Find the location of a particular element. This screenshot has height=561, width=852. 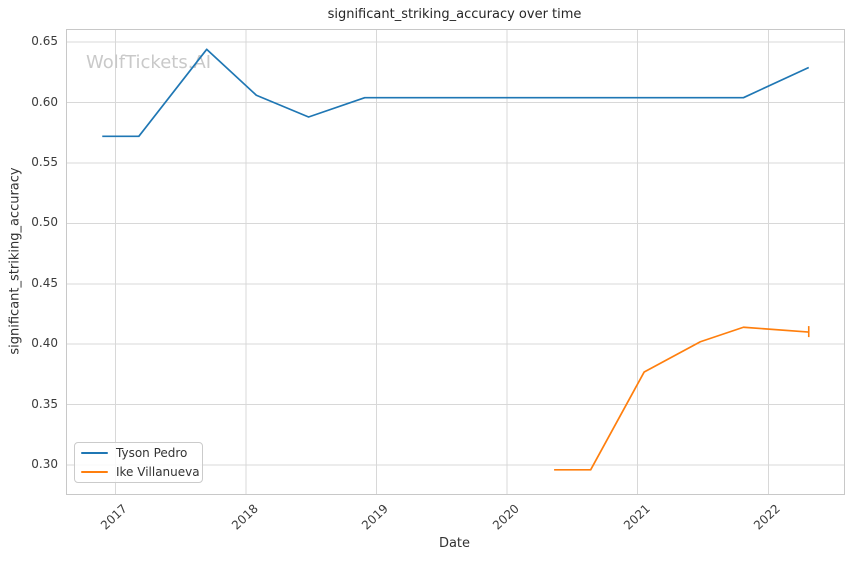

legend-label: Tyson Pedro is located at coordinates (152, 453).